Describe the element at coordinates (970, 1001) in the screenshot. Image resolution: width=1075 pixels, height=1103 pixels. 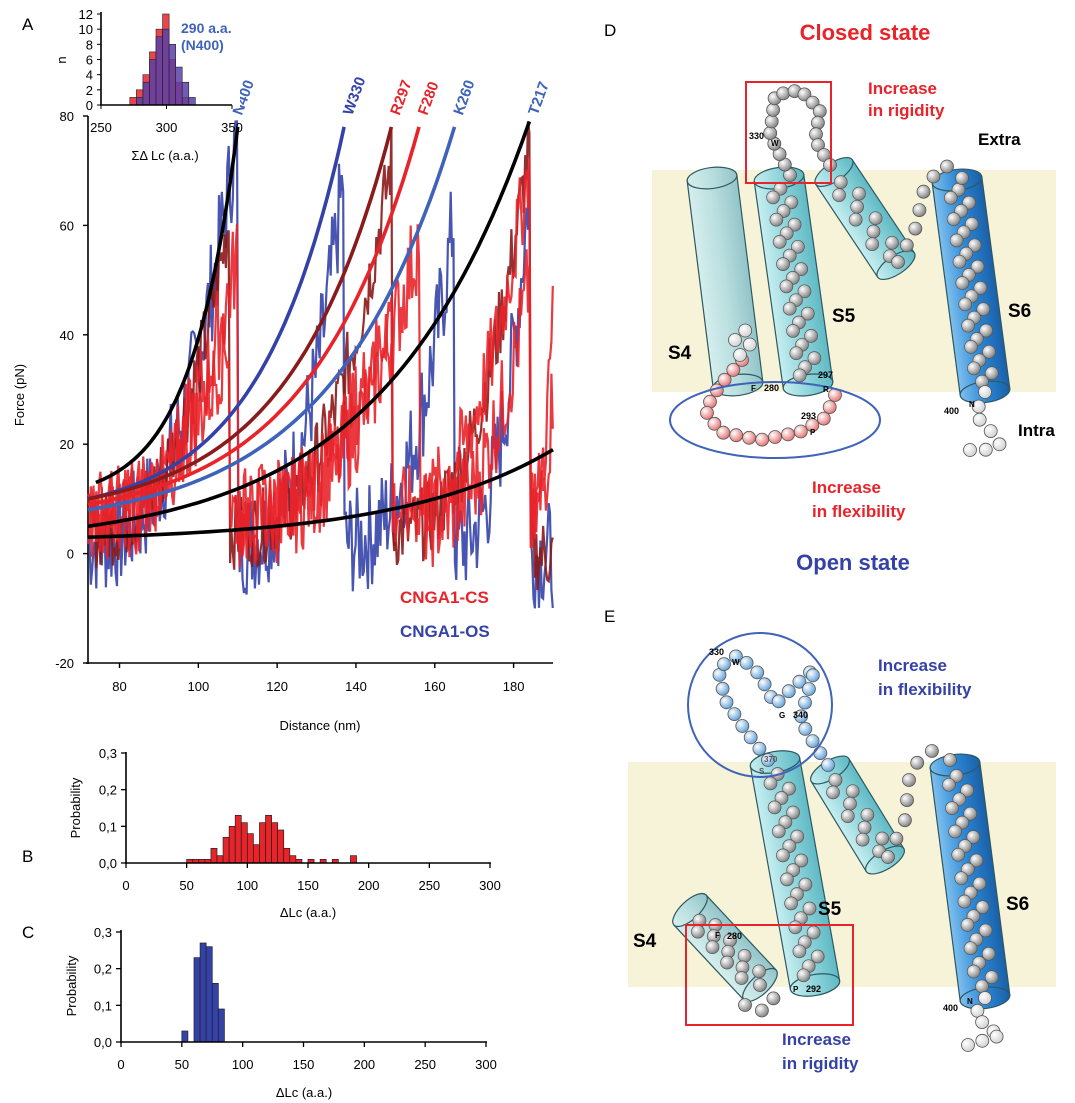
I see `res-n-e: N` at that location.